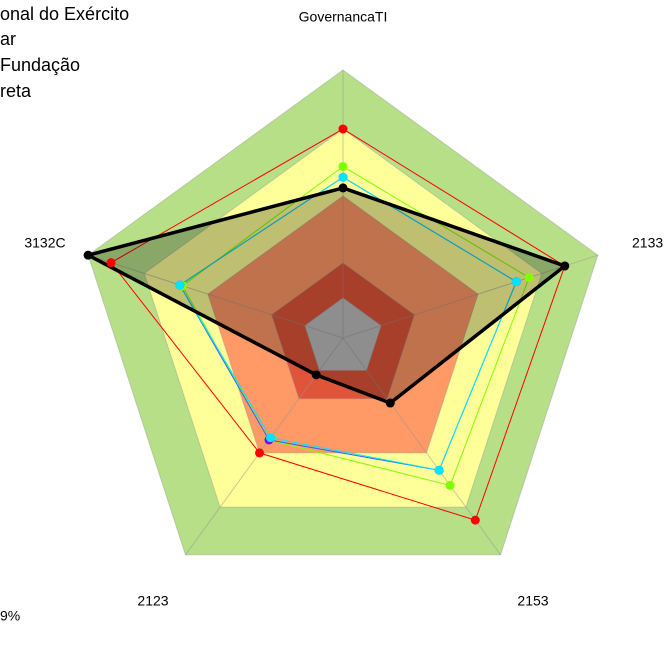 The width and height of the screenshot is (669, 666). What do you see at coordinates (44, 243) in the screenshot?
I see `axis-label: 3132C` at bounding box center [44, 243].